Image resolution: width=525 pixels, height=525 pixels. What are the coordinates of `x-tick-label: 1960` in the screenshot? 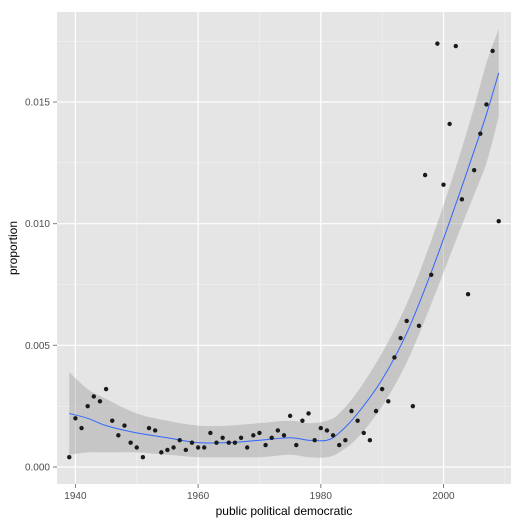 It's located at (198, 496).